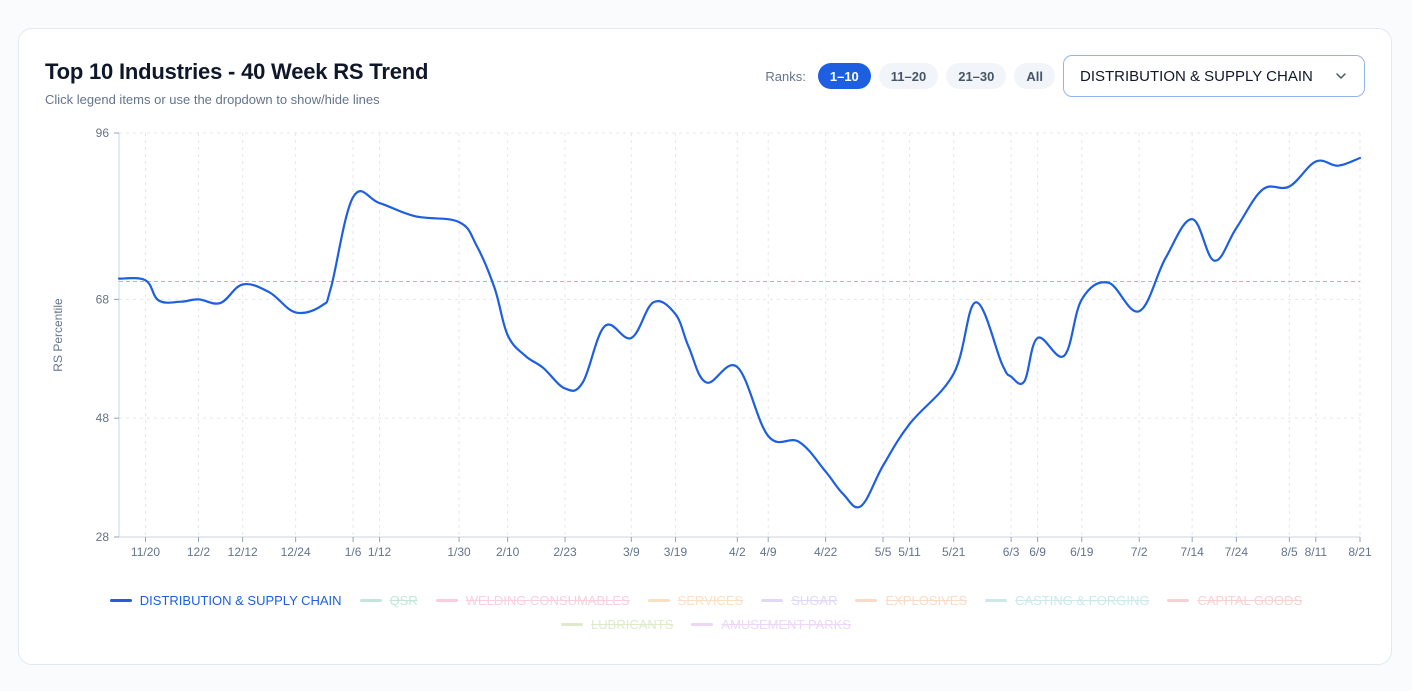 The image size is (1412, 691). I want to click on legend-label: CASTING & FORGING, so click(1082, 600).